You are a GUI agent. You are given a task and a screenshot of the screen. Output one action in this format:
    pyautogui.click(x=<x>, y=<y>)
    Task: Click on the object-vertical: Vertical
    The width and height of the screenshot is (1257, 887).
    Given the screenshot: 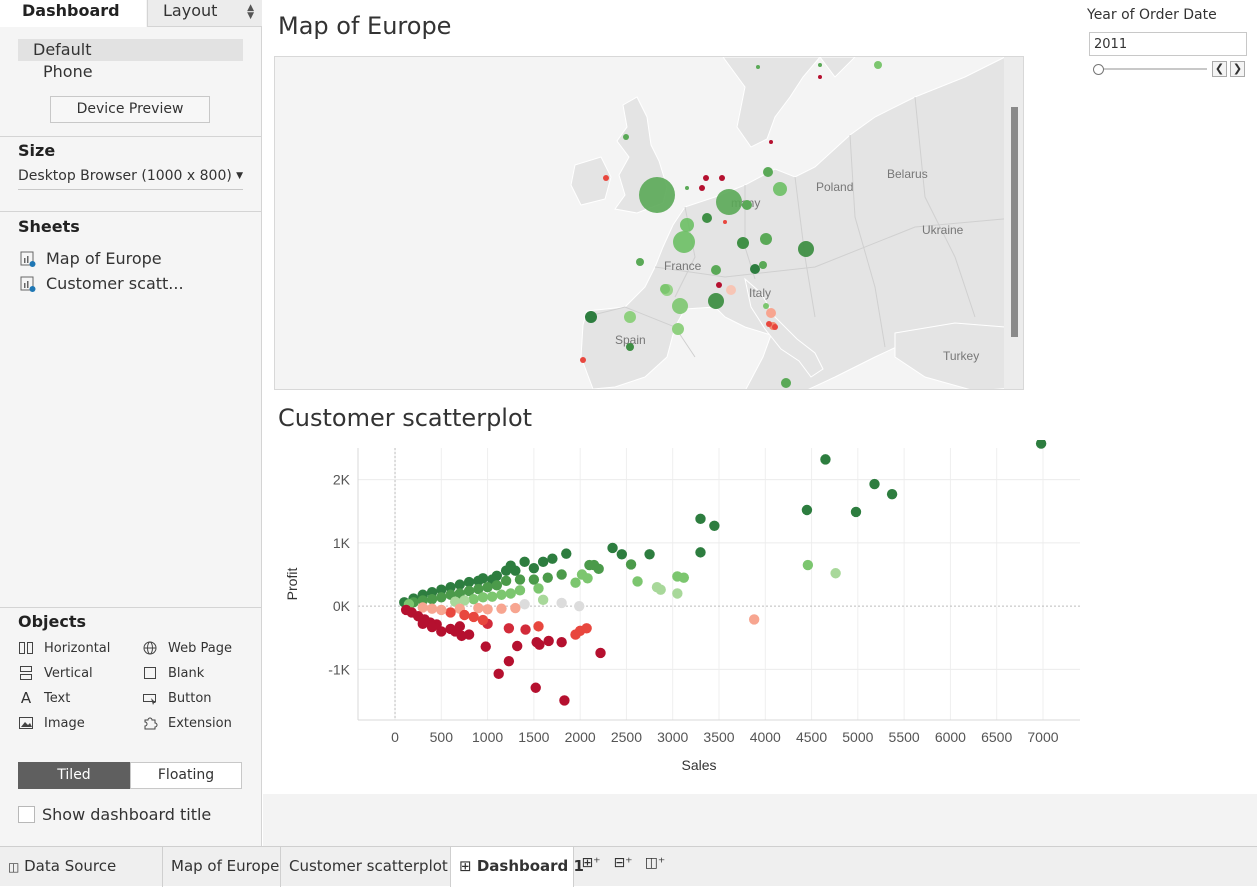 What is the action you would take?
    pyautogui.click(x=55, y=673)
    